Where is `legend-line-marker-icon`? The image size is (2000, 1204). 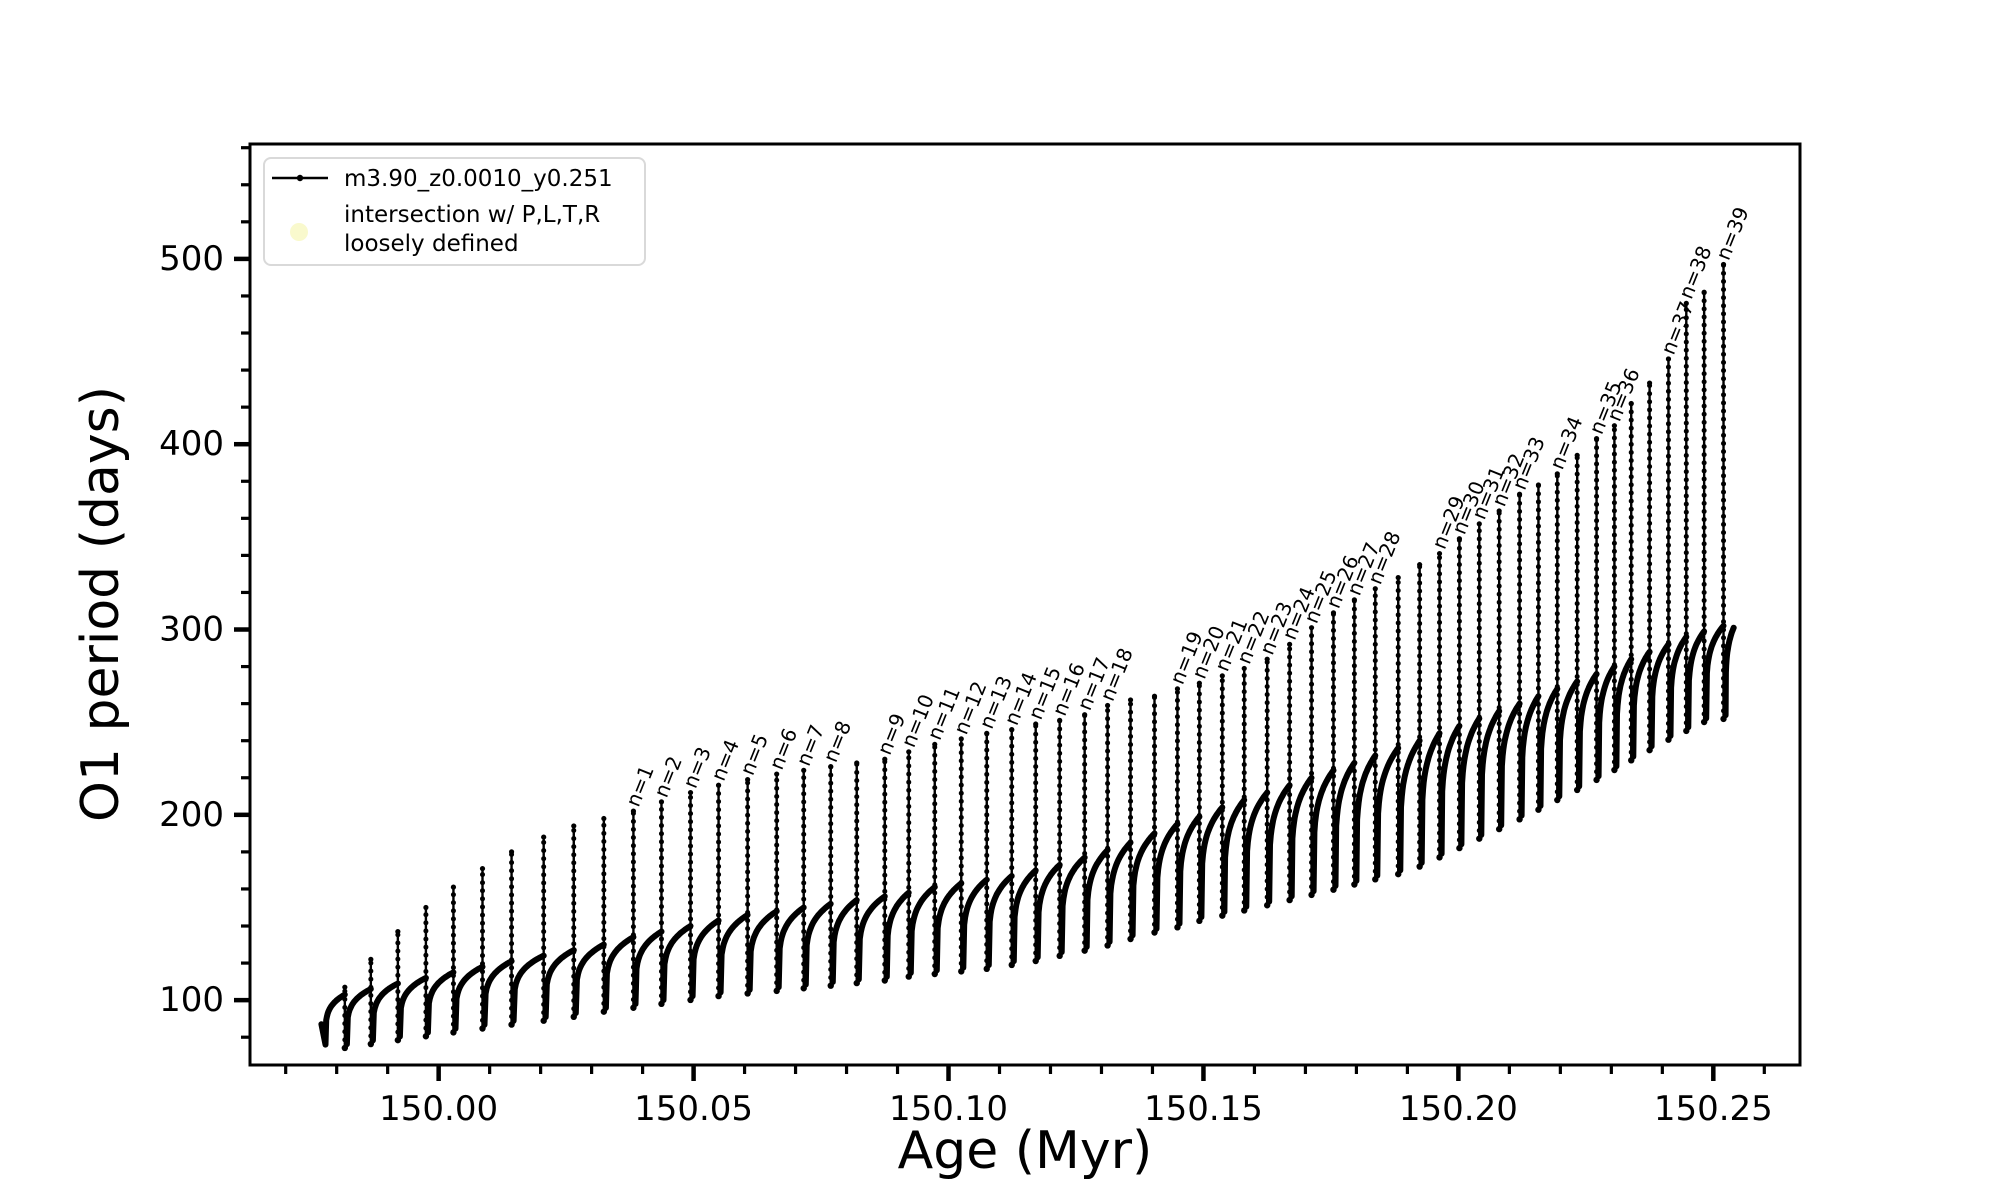 legend-line-marker-icon is located at coordinates (300, 178).